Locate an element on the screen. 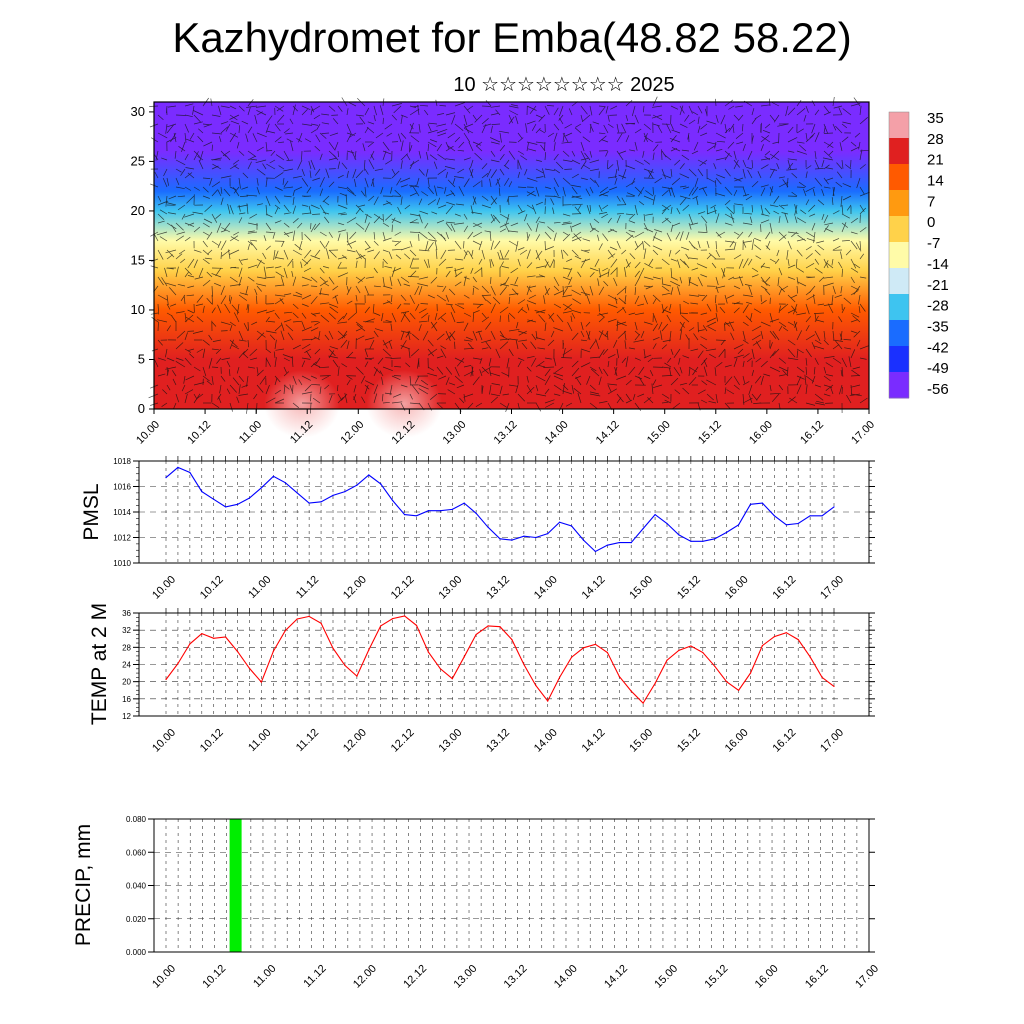  colorbar-label: -56 is located at coordinates (938, 389).